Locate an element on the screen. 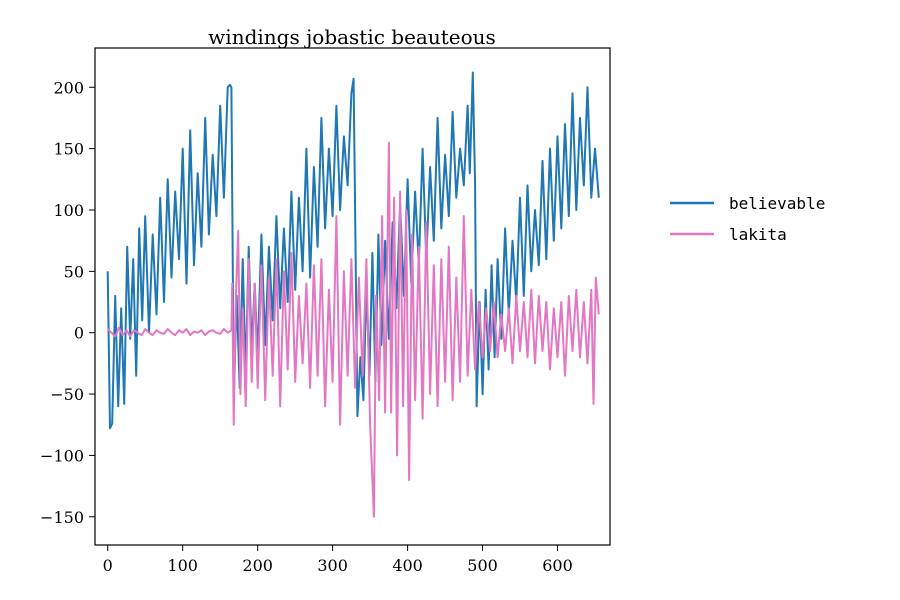 This screenshot has height=600, width=900. legend: believable lakita is located at coordinates (747, 219).